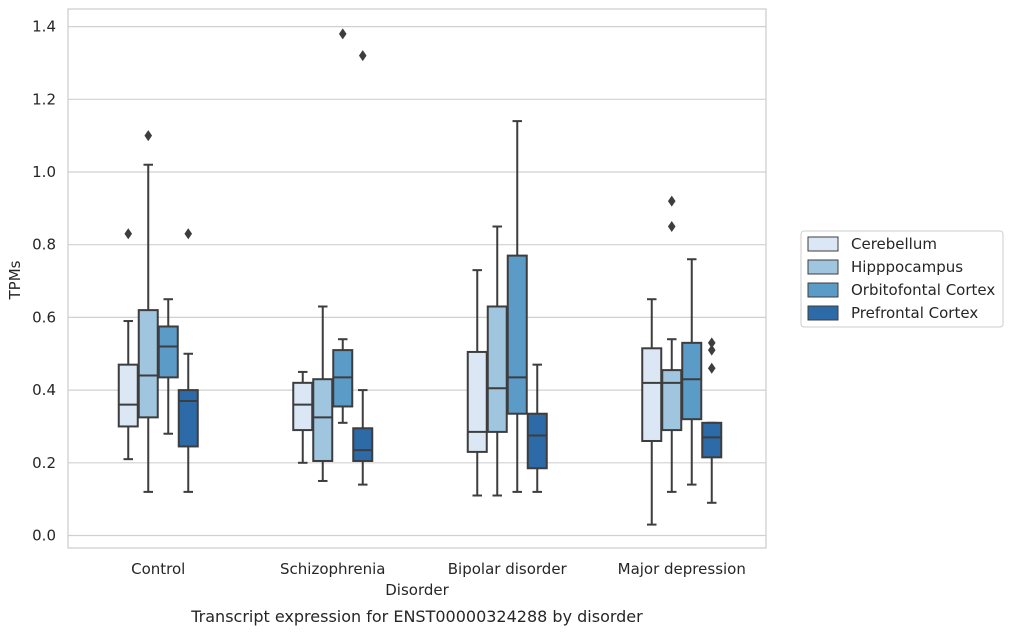 The width and height of the screenshot is (1014, 634). I want to click on y-tick-label: 0.0, so click(44, 536).